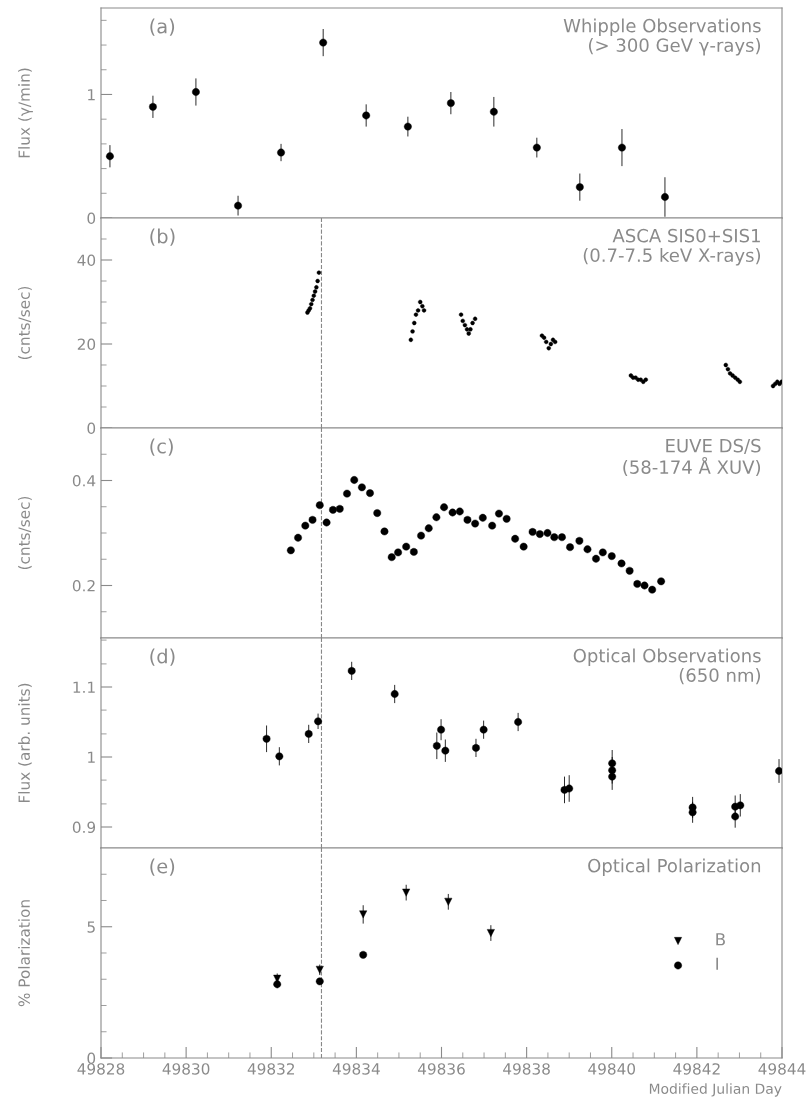 This screenshot has width=810, height=1108. Describe the element at coordinates (667, 666) in the screenshot. I see `text: Optical Observations (650 nm)` at that location.